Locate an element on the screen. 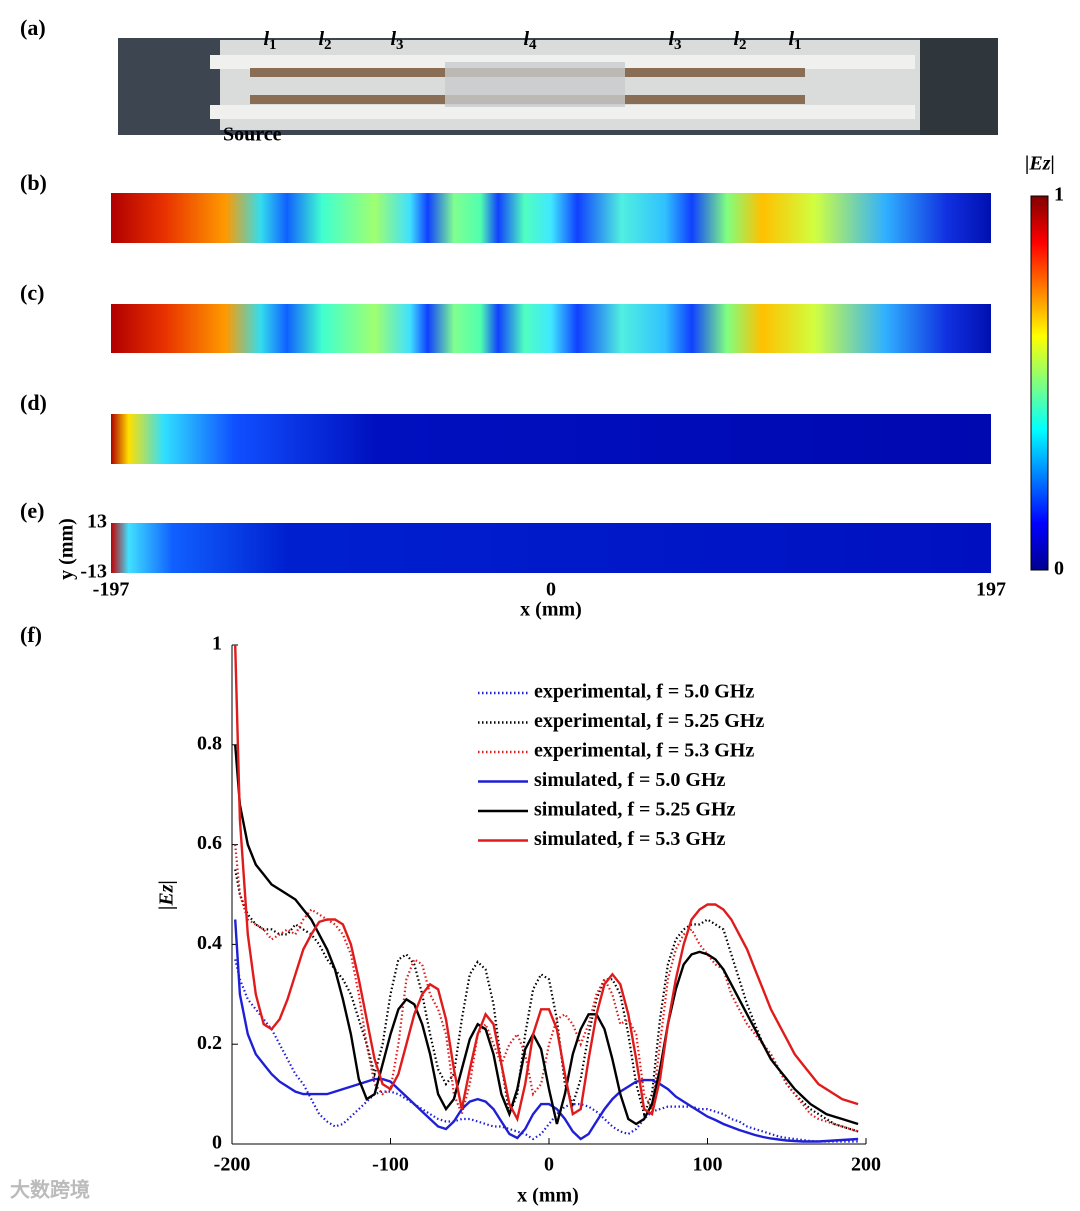 This screenshot has height=1211, width=1080. legend-label: simulated, f = 5.25 GHz is located at coordinates (635, 810).